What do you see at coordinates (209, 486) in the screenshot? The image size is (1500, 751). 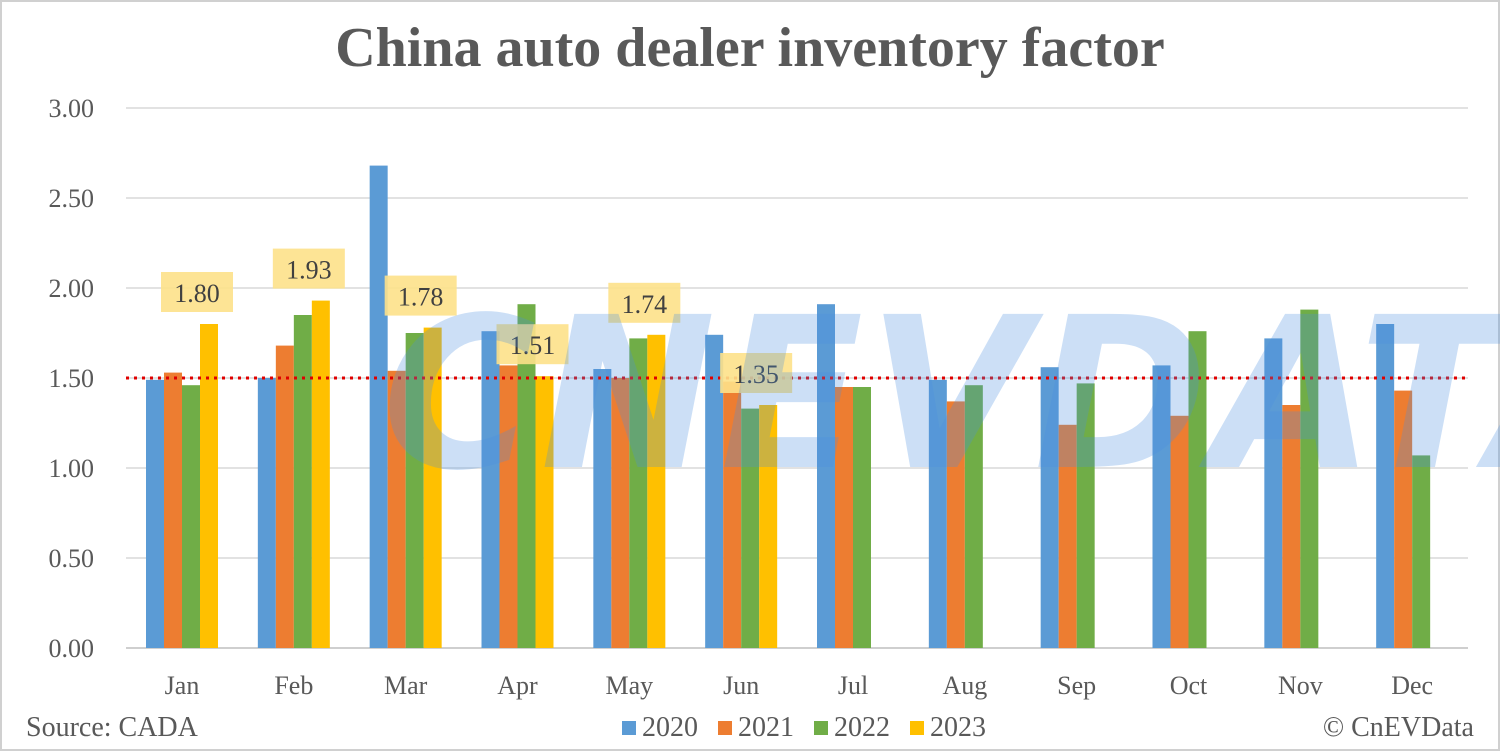 I see `bar-2023-jan` at bounding box center [209, 486].